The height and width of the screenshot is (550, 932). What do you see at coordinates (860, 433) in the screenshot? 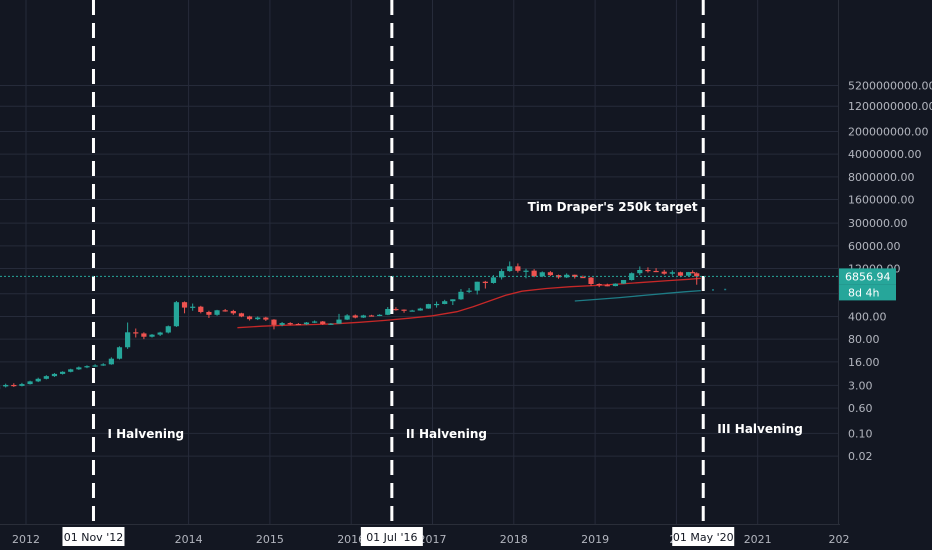
I see `y-tick-label: 0.10` at bounding box center [860, 433].